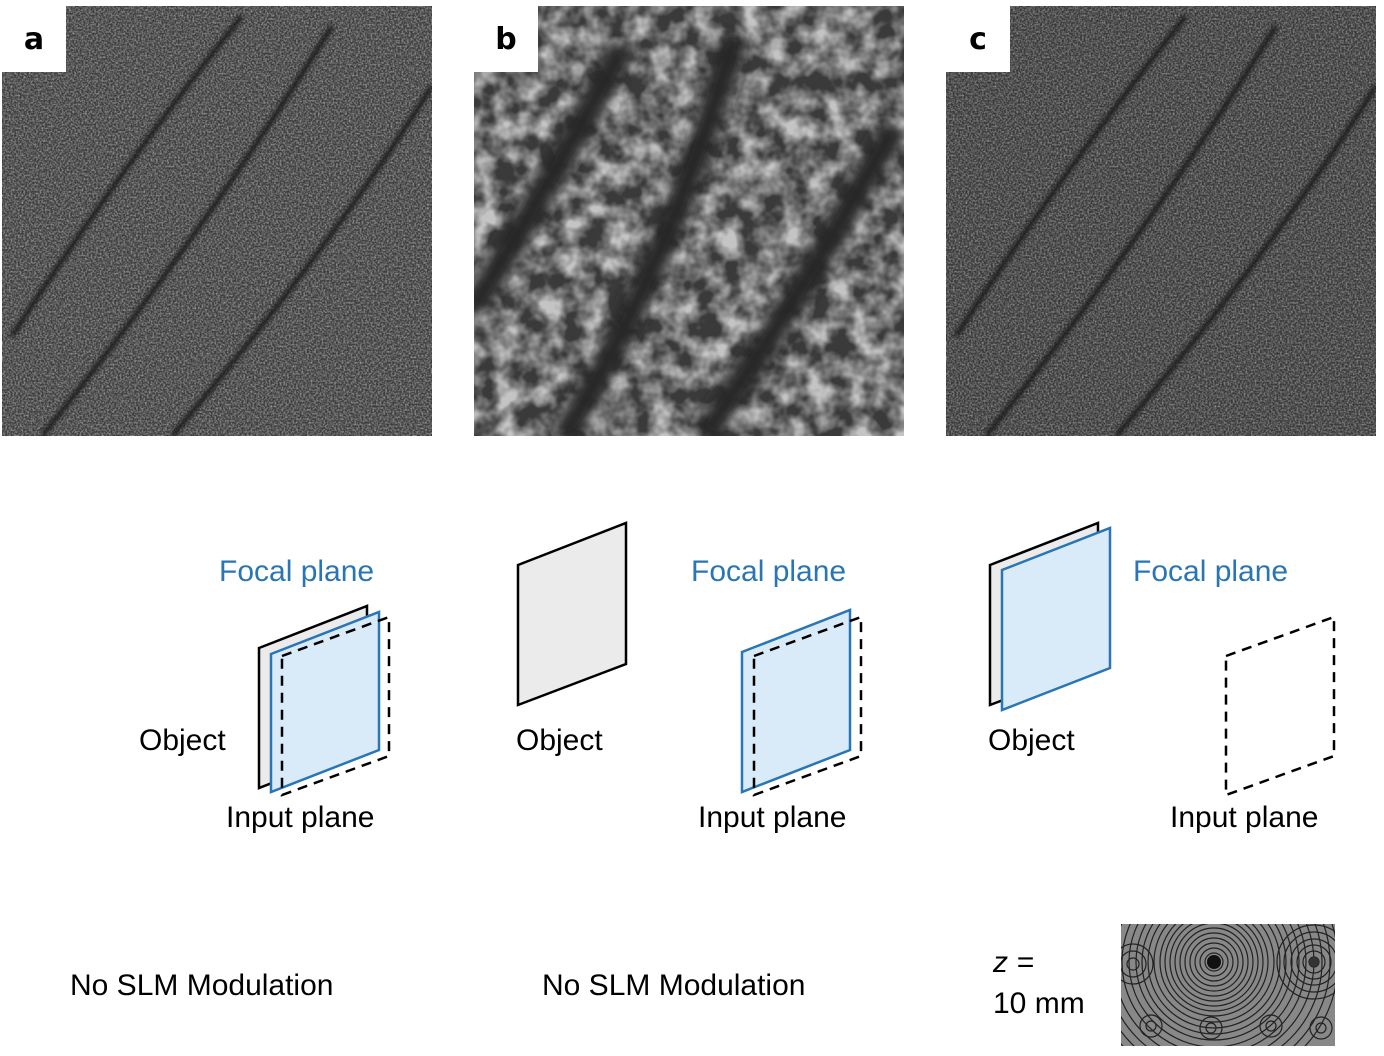 The width and height of the screenshot is (1384, 1056). I want to click on panel-b-object-label: Object, so click(559, 740).